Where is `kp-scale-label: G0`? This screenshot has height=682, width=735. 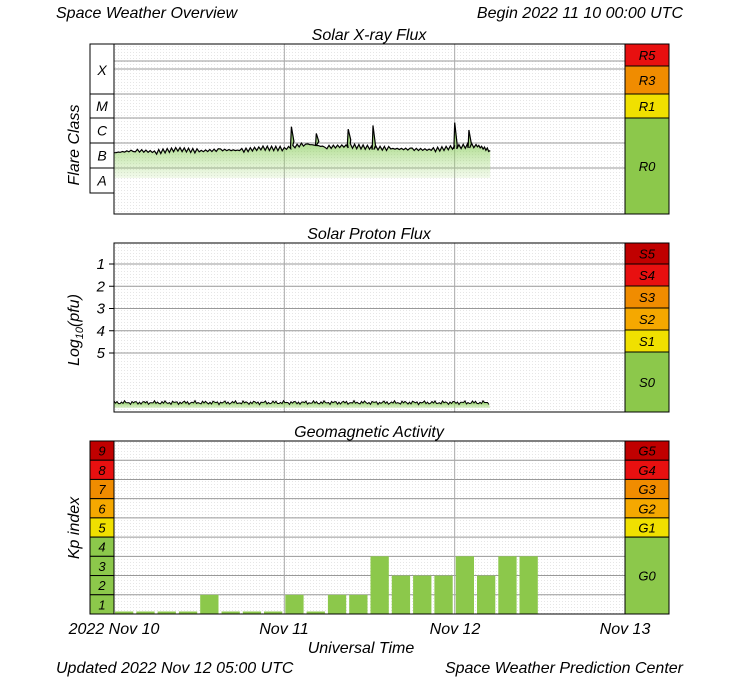 kp-scale-label: G0 is located at coordinates (647, 576).